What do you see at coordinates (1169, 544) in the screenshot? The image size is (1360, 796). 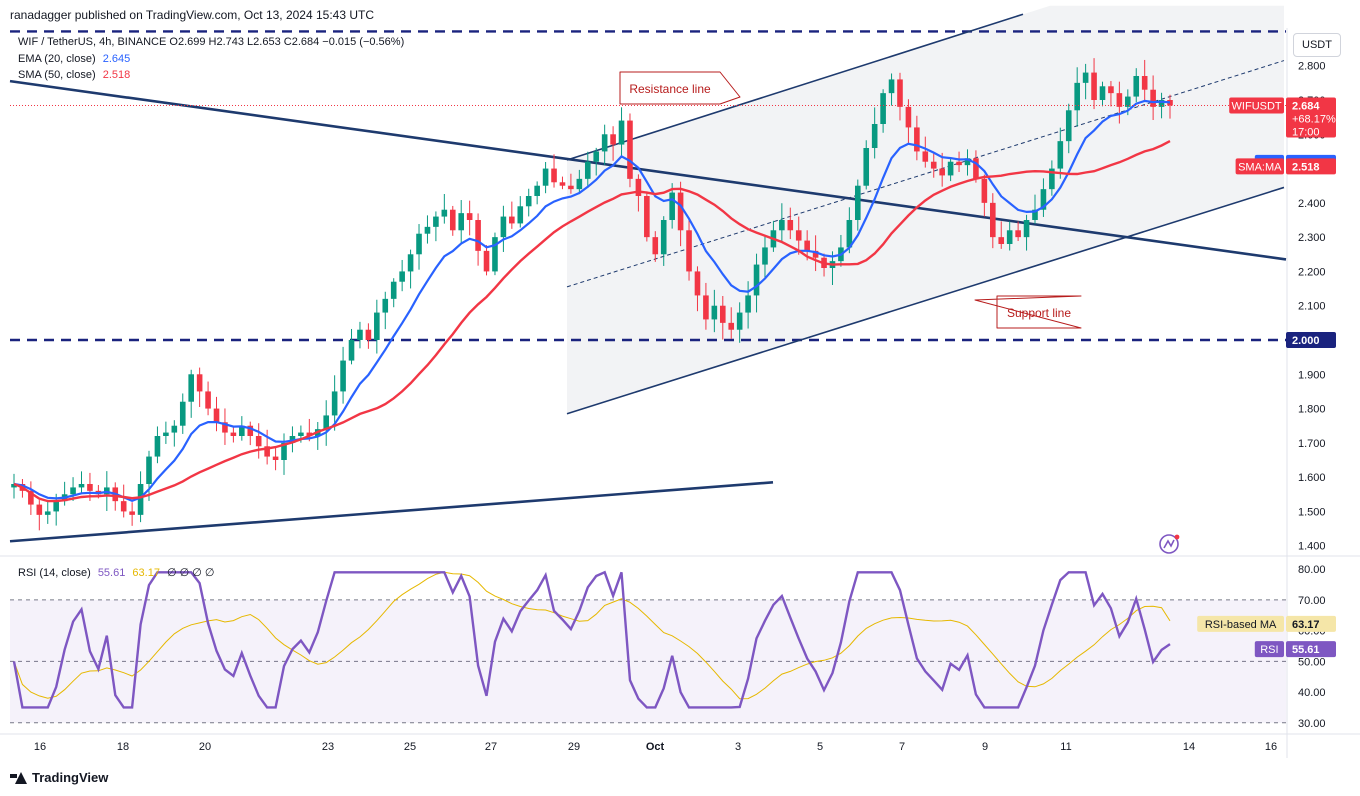 I see `tradingview-alert-icon` at bounding box center [1169, 544].